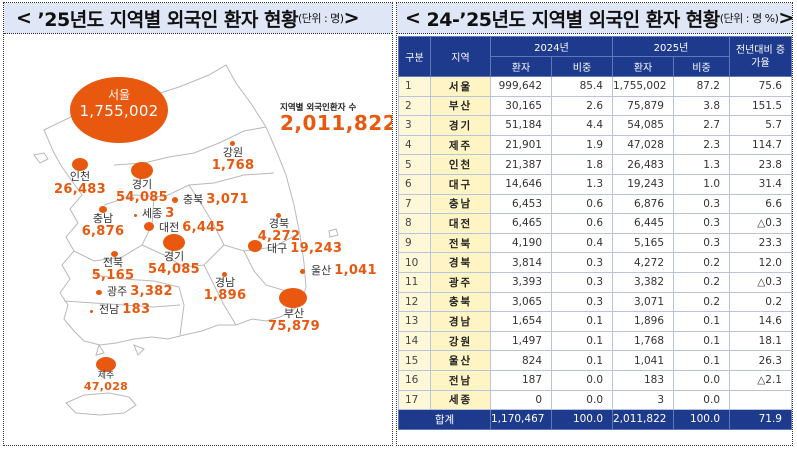 The width and height of the screenshot is (797, 458). Describe the element at coordinates (460, 145) in the screenshot. I see `cell-region: 제주` at that location.